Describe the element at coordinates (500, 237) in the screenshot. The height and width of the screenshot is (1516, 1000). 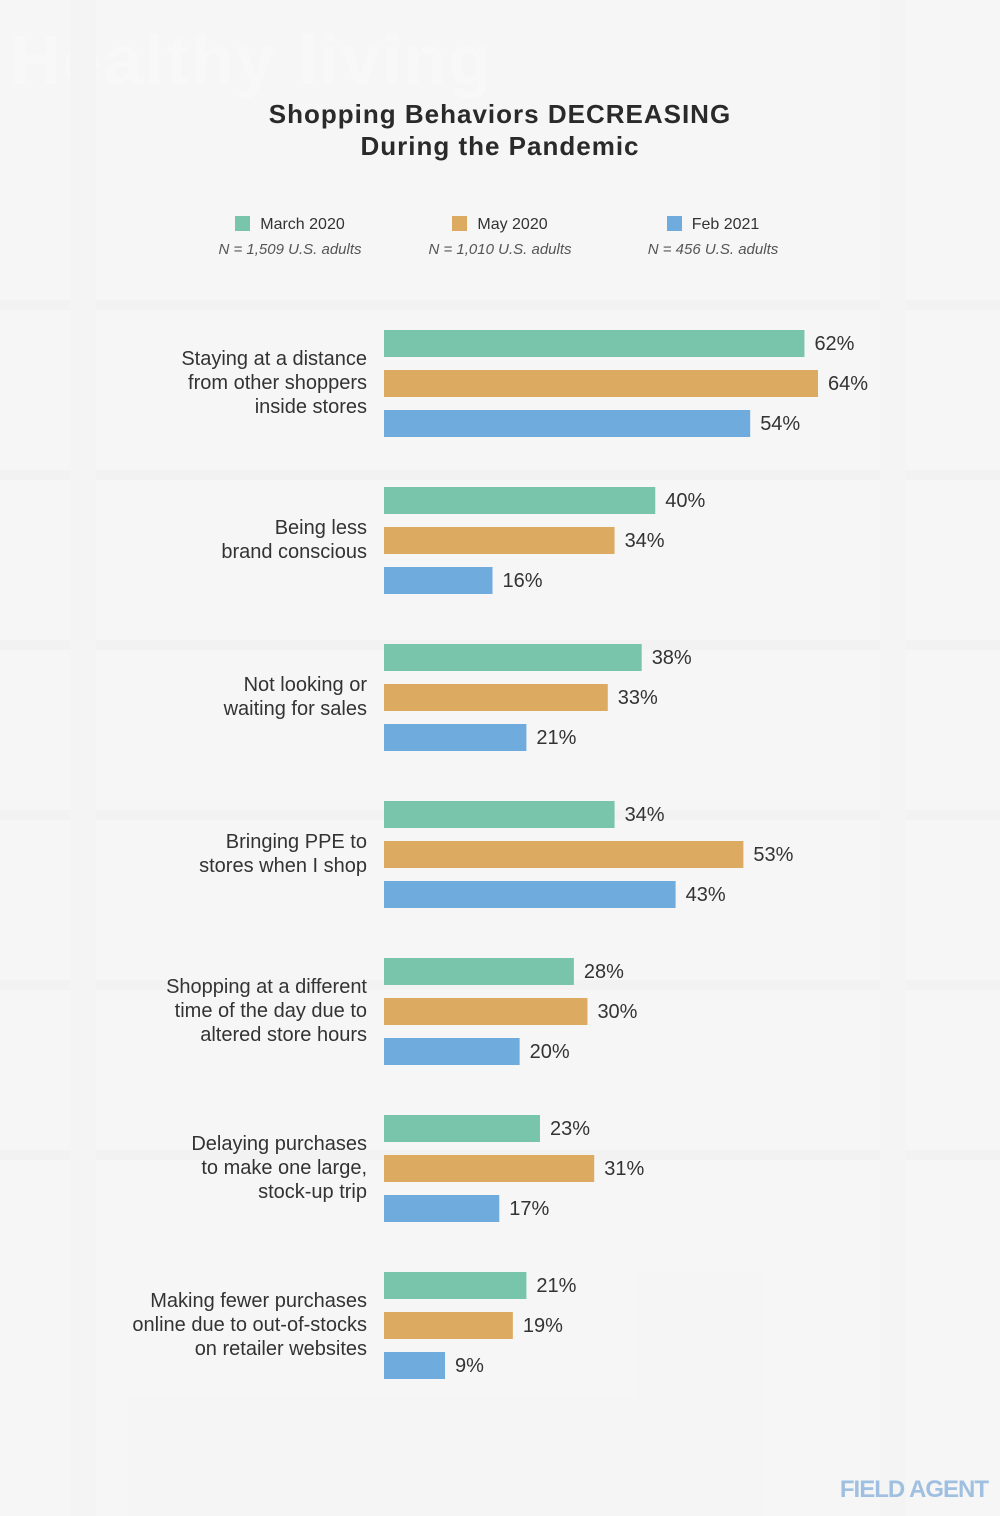
I see `legend-item-may-2020: May 2020 N = 1,010 U.S. adults` at that location.